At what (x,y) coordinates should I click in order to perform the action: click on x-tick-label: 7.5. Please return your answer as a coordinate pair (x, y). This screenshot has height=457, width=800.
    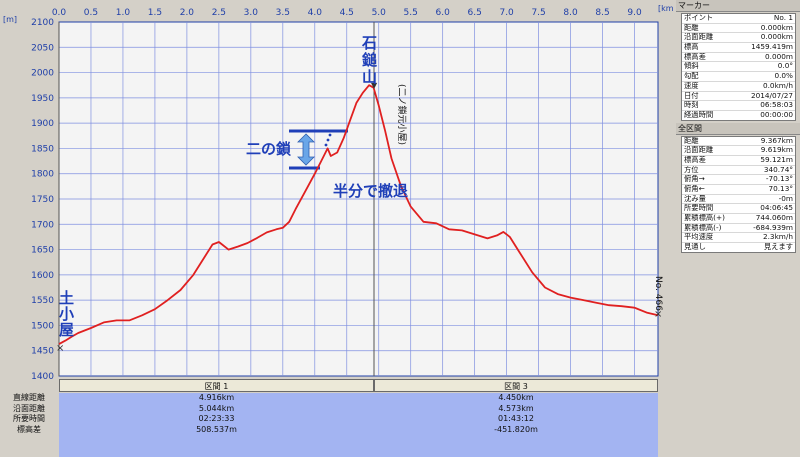
    Looking at the image, I should click on (538, 13).